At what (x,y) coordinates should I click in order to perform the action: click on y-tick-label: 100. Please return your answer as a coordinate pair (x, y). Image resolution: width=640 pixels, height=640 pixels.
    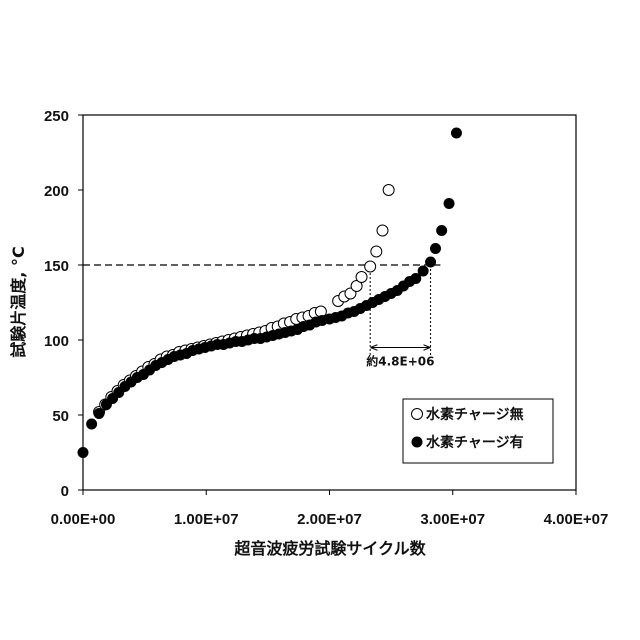
    Looking at the image, I should click on (56, 341).